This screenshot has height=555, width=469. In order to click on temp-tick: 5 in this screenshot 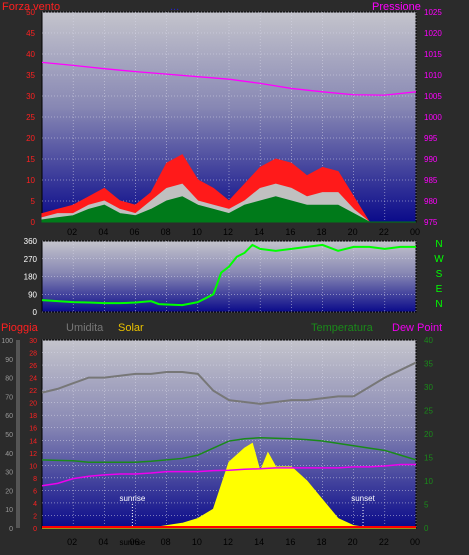, I will do `click(426, 505)`.